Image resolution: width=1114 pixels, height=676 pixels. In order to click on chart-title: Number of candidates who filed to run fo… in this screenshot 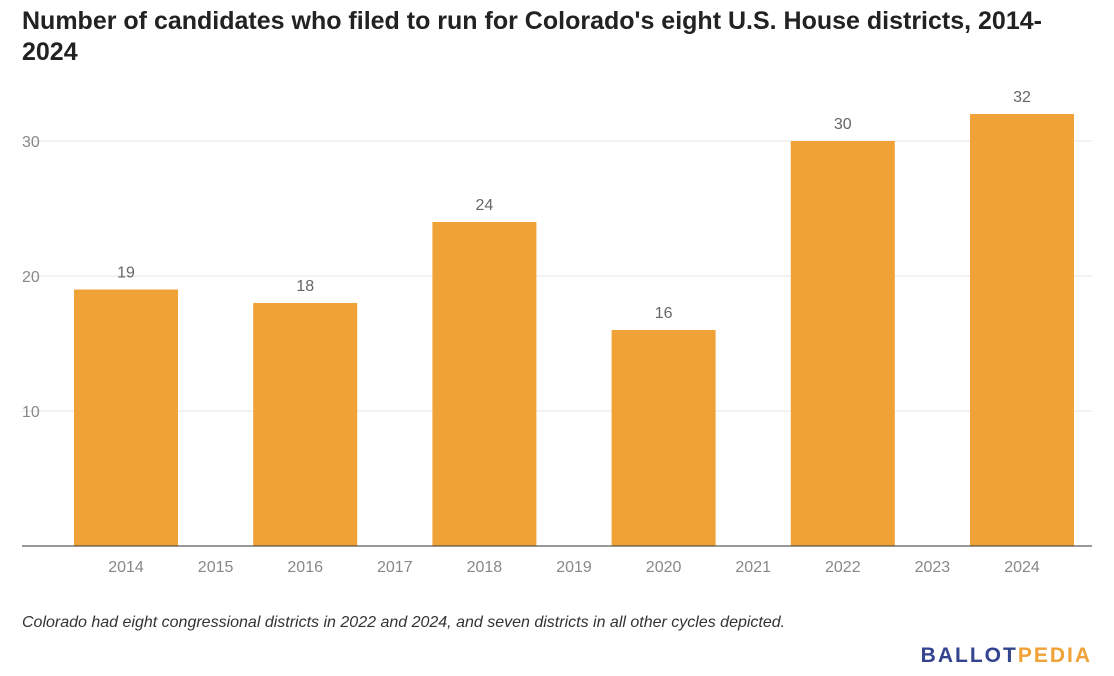, I will do `click(532, 36)`.